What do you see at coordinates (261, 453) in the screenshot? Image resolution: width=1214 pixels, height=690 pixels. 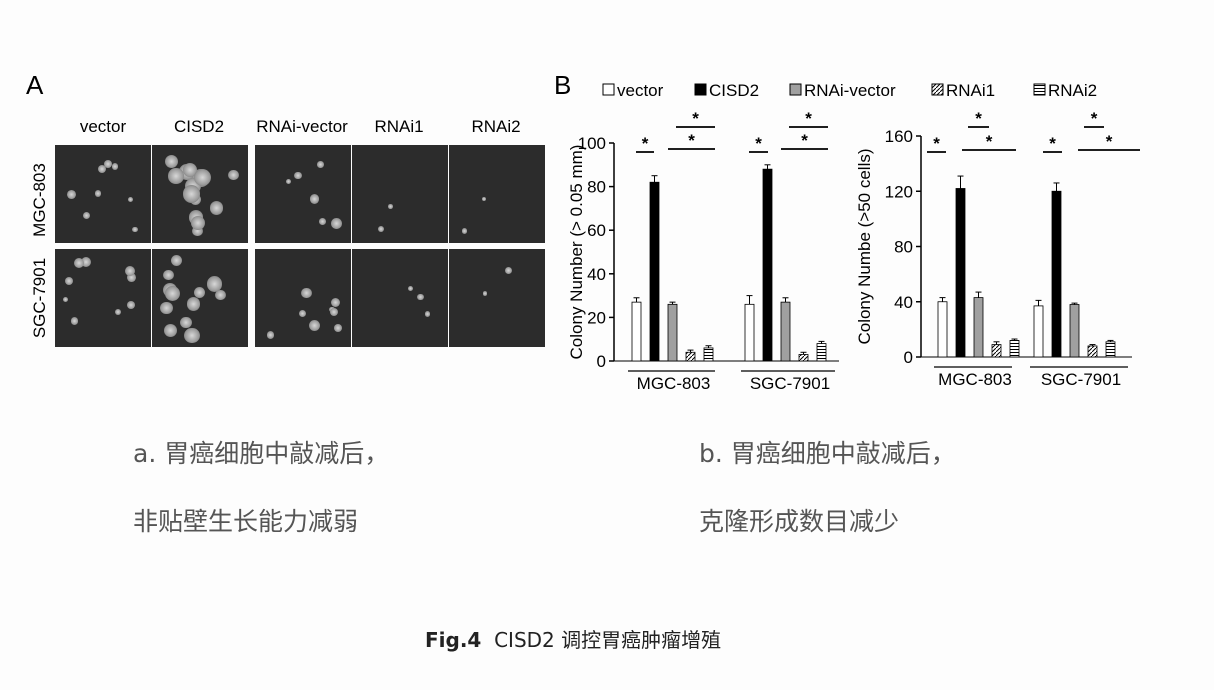 I see `caption-a-line1: a. 胃癌细胞中敲减后，` at bounding box center [261, 453].